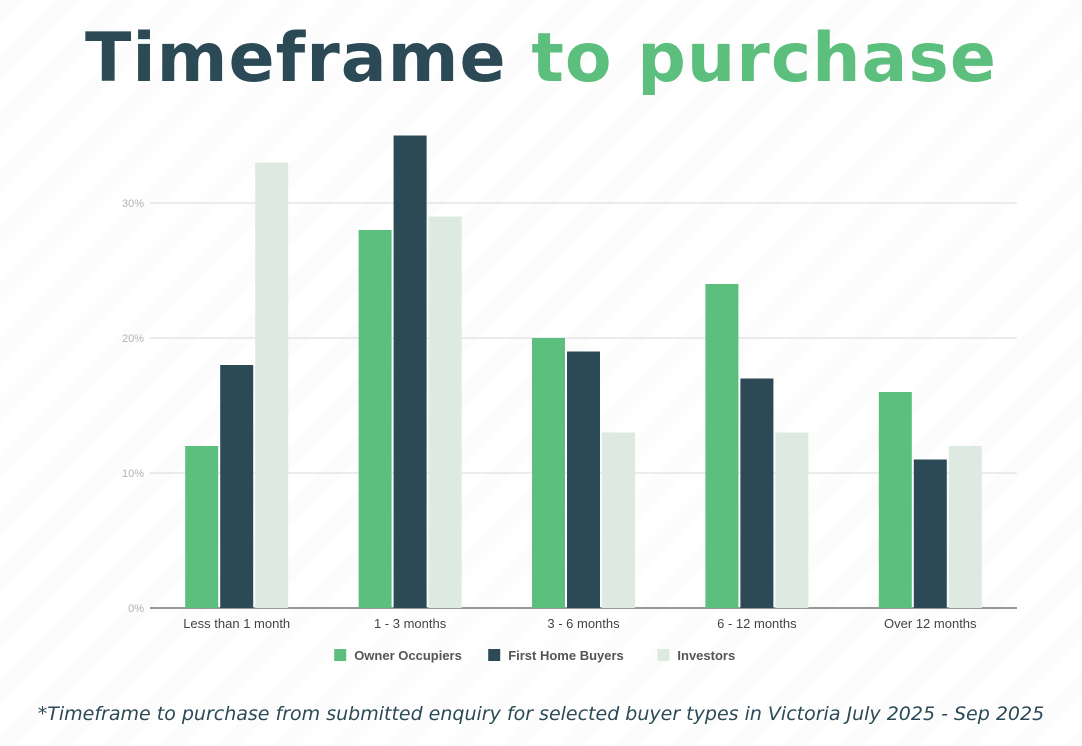 Image resolution: width=1082 pixels, height=746 pixels. Describe the element at coordinates (408, 655) in the screenshot. I see `legend-label: Owner Occupiers` at that location.